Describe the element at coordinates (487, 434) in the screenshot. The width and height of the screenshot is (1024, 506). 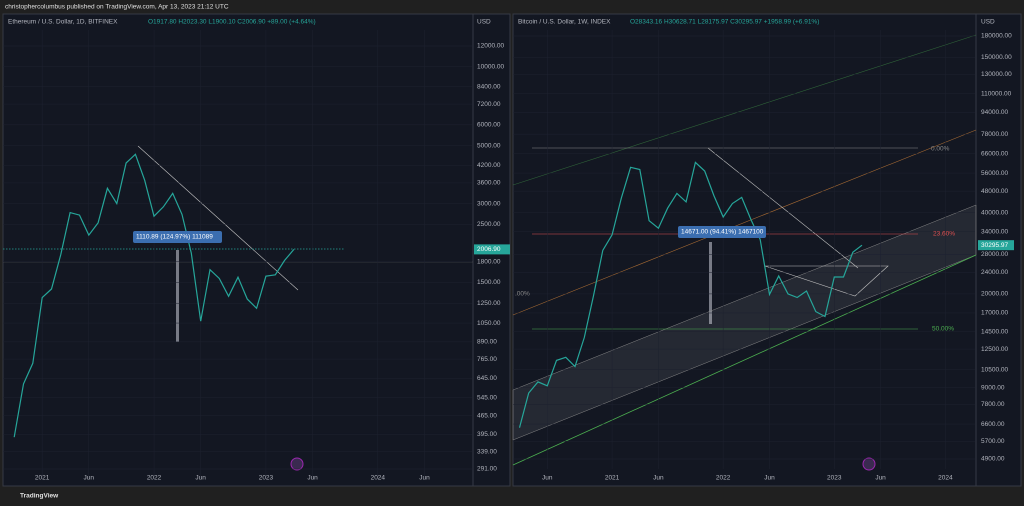
I see `y-tick-label: 395.00` at that location.